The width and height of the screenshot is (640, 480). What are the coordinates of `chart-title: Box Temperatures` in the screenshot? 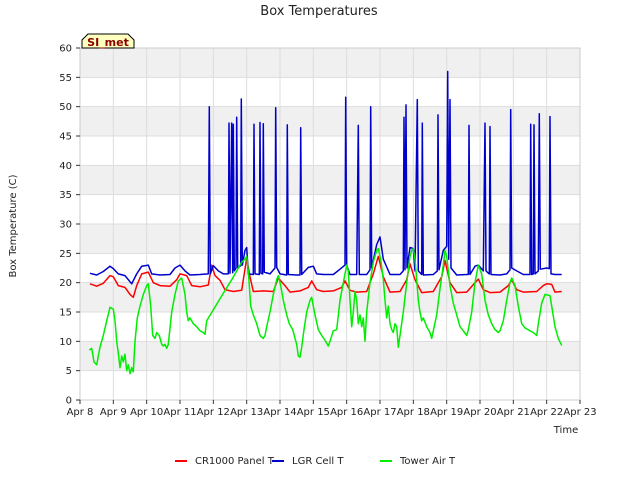 It's located at (319, 11).